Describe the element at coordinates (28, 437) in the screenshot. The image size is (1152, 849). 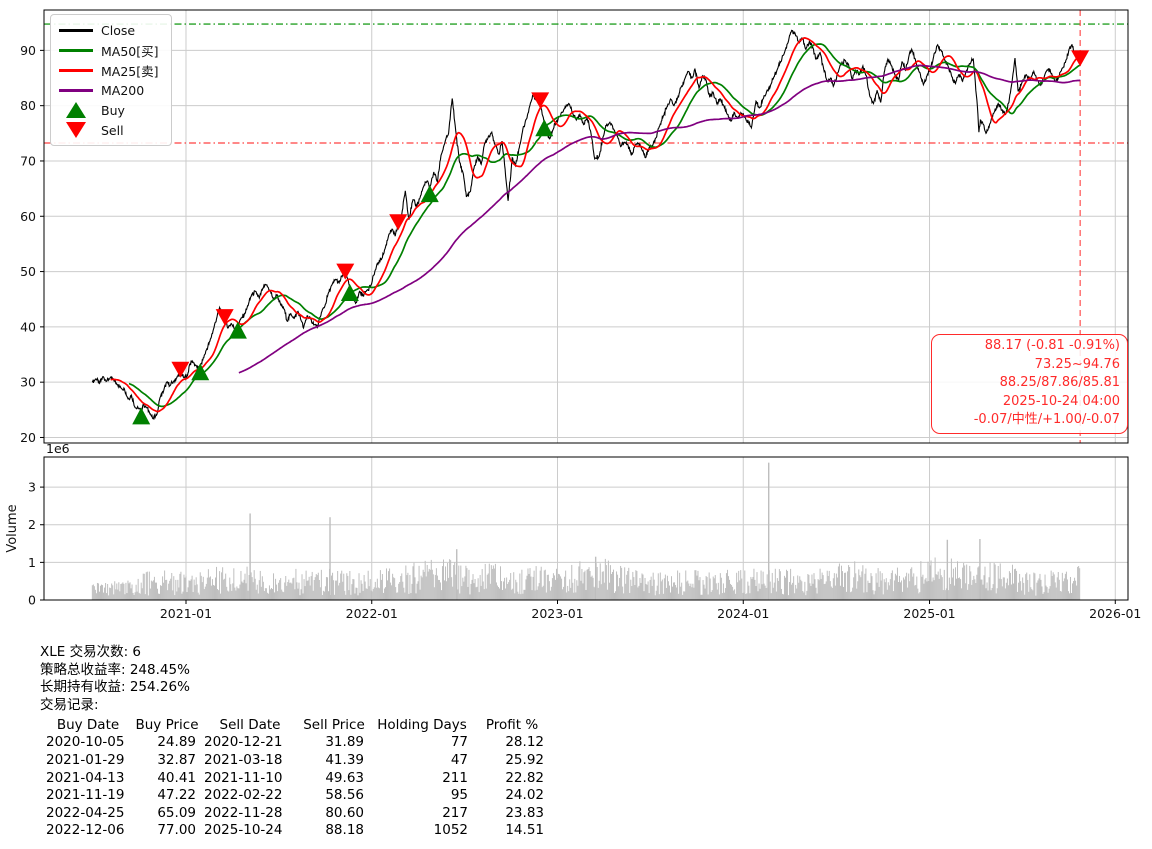
I see `svg-text: 20` at that location.